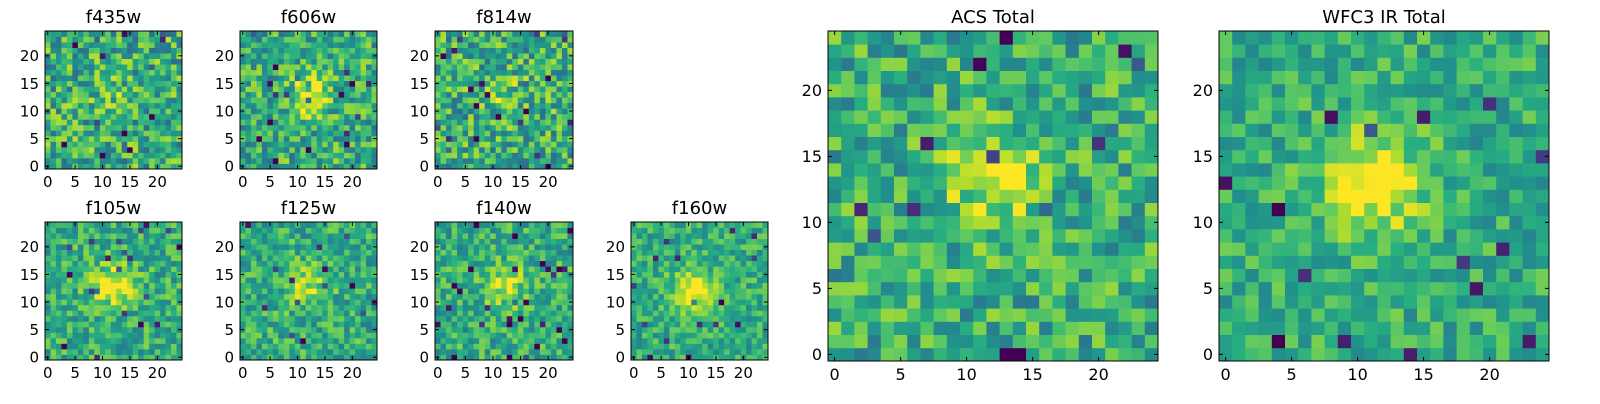 This screenshot has width=1600, height=404. What do you see at coordinates (34, 167) in the screenshot?
I see `y-tick-label: 0` at bounding box center [34, 167].